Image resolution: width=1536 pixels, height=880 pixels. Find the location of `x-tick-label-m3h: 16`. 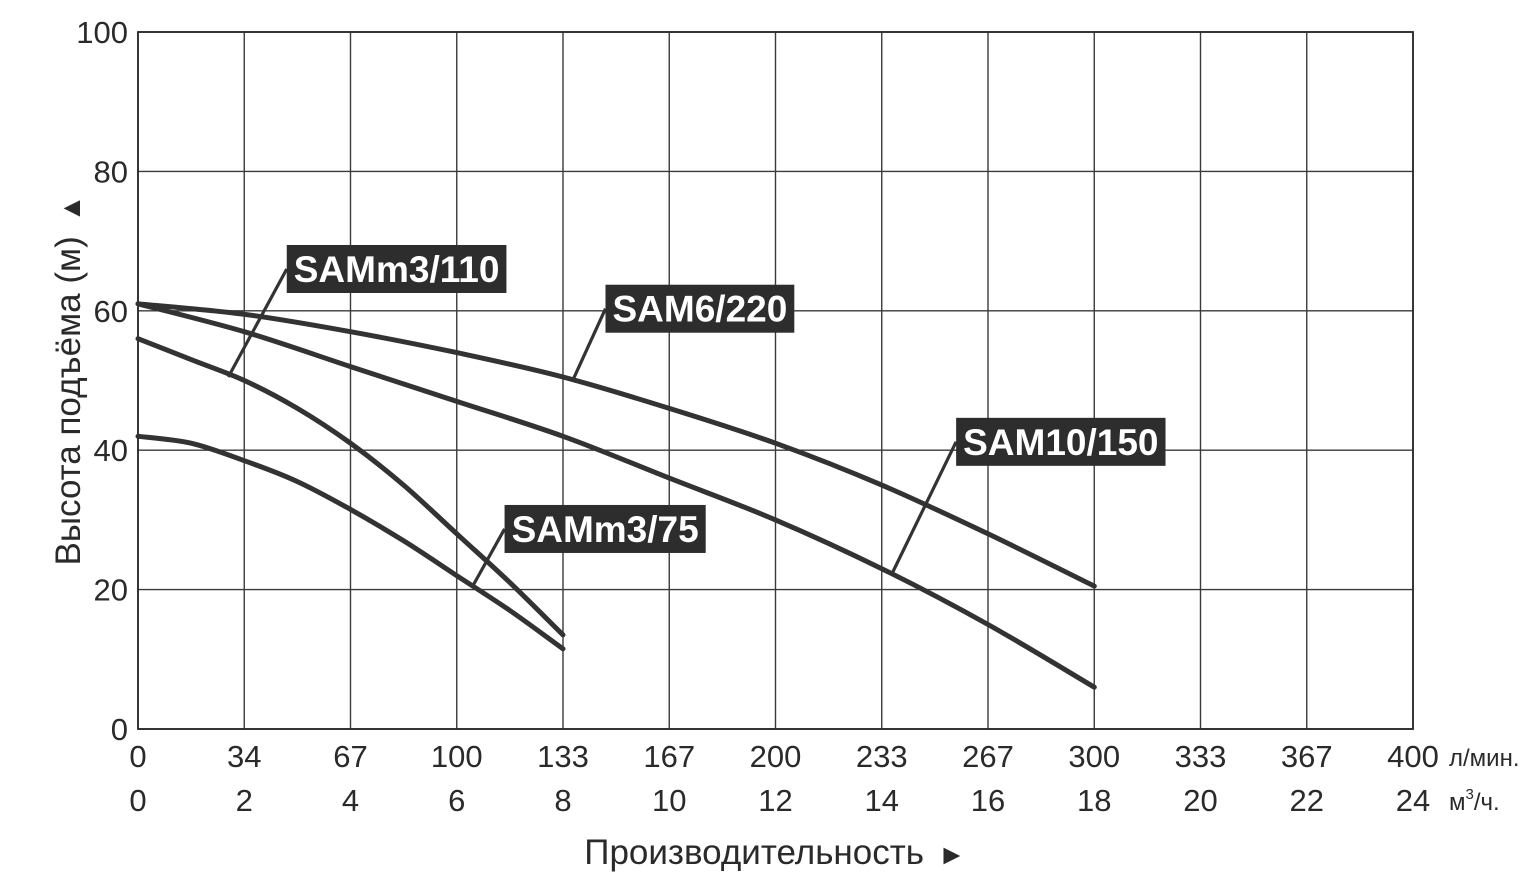

x-tick-label-m3h: 16 is located at coordinates (988, 800).